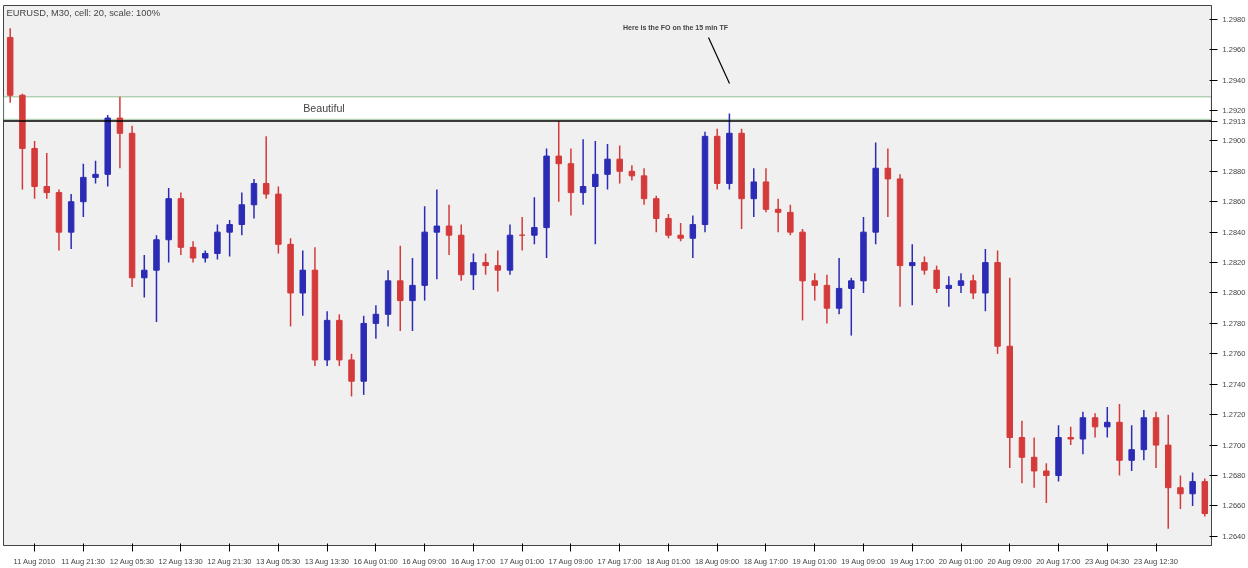  Describe the element at coordinates (83, 12) in the screenshot. I see `chart-title: EURUSD, M30, cell: 20, scale: 100%` at that location.